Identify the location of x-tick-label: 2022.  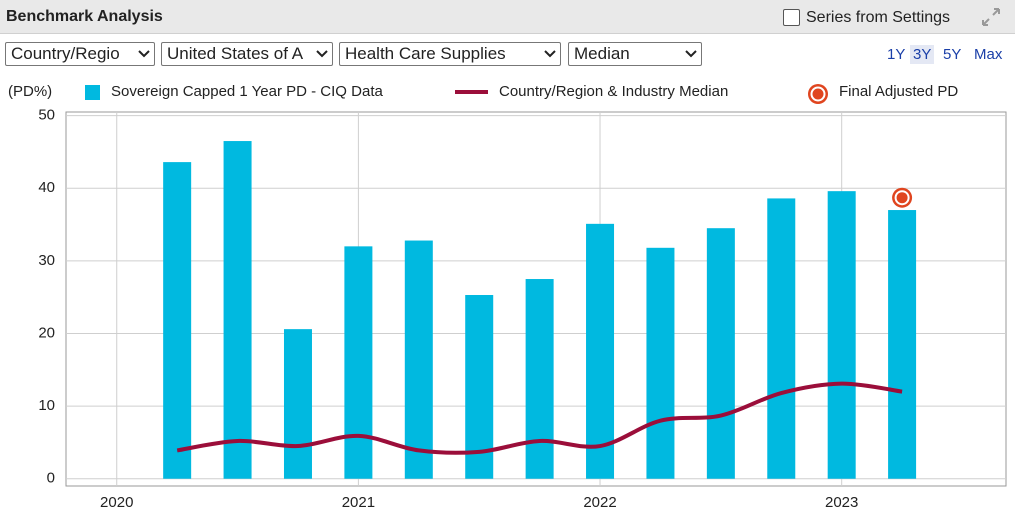
(599, 502).